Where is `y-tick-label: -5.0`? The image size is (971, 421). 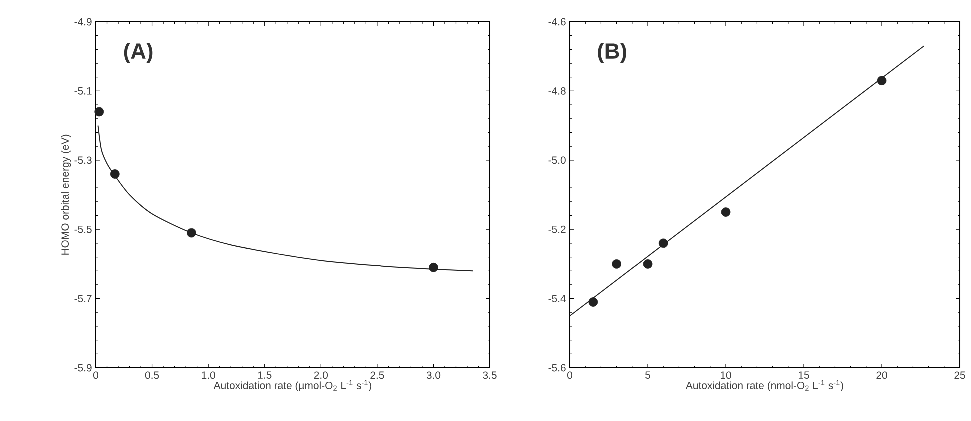
y-tick-label: -5.0 is located at coordinates (557, 160).